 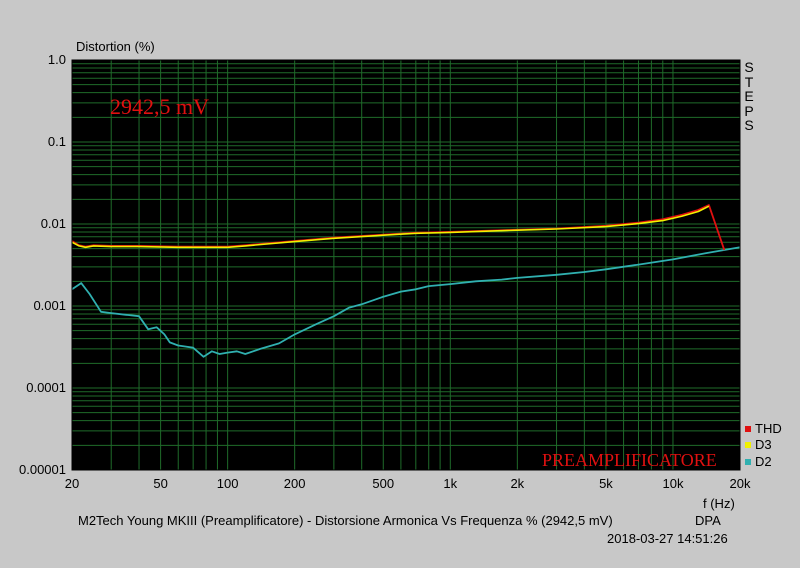 I want to click on x-tick-label: 1k, so click(x=450, y=483).